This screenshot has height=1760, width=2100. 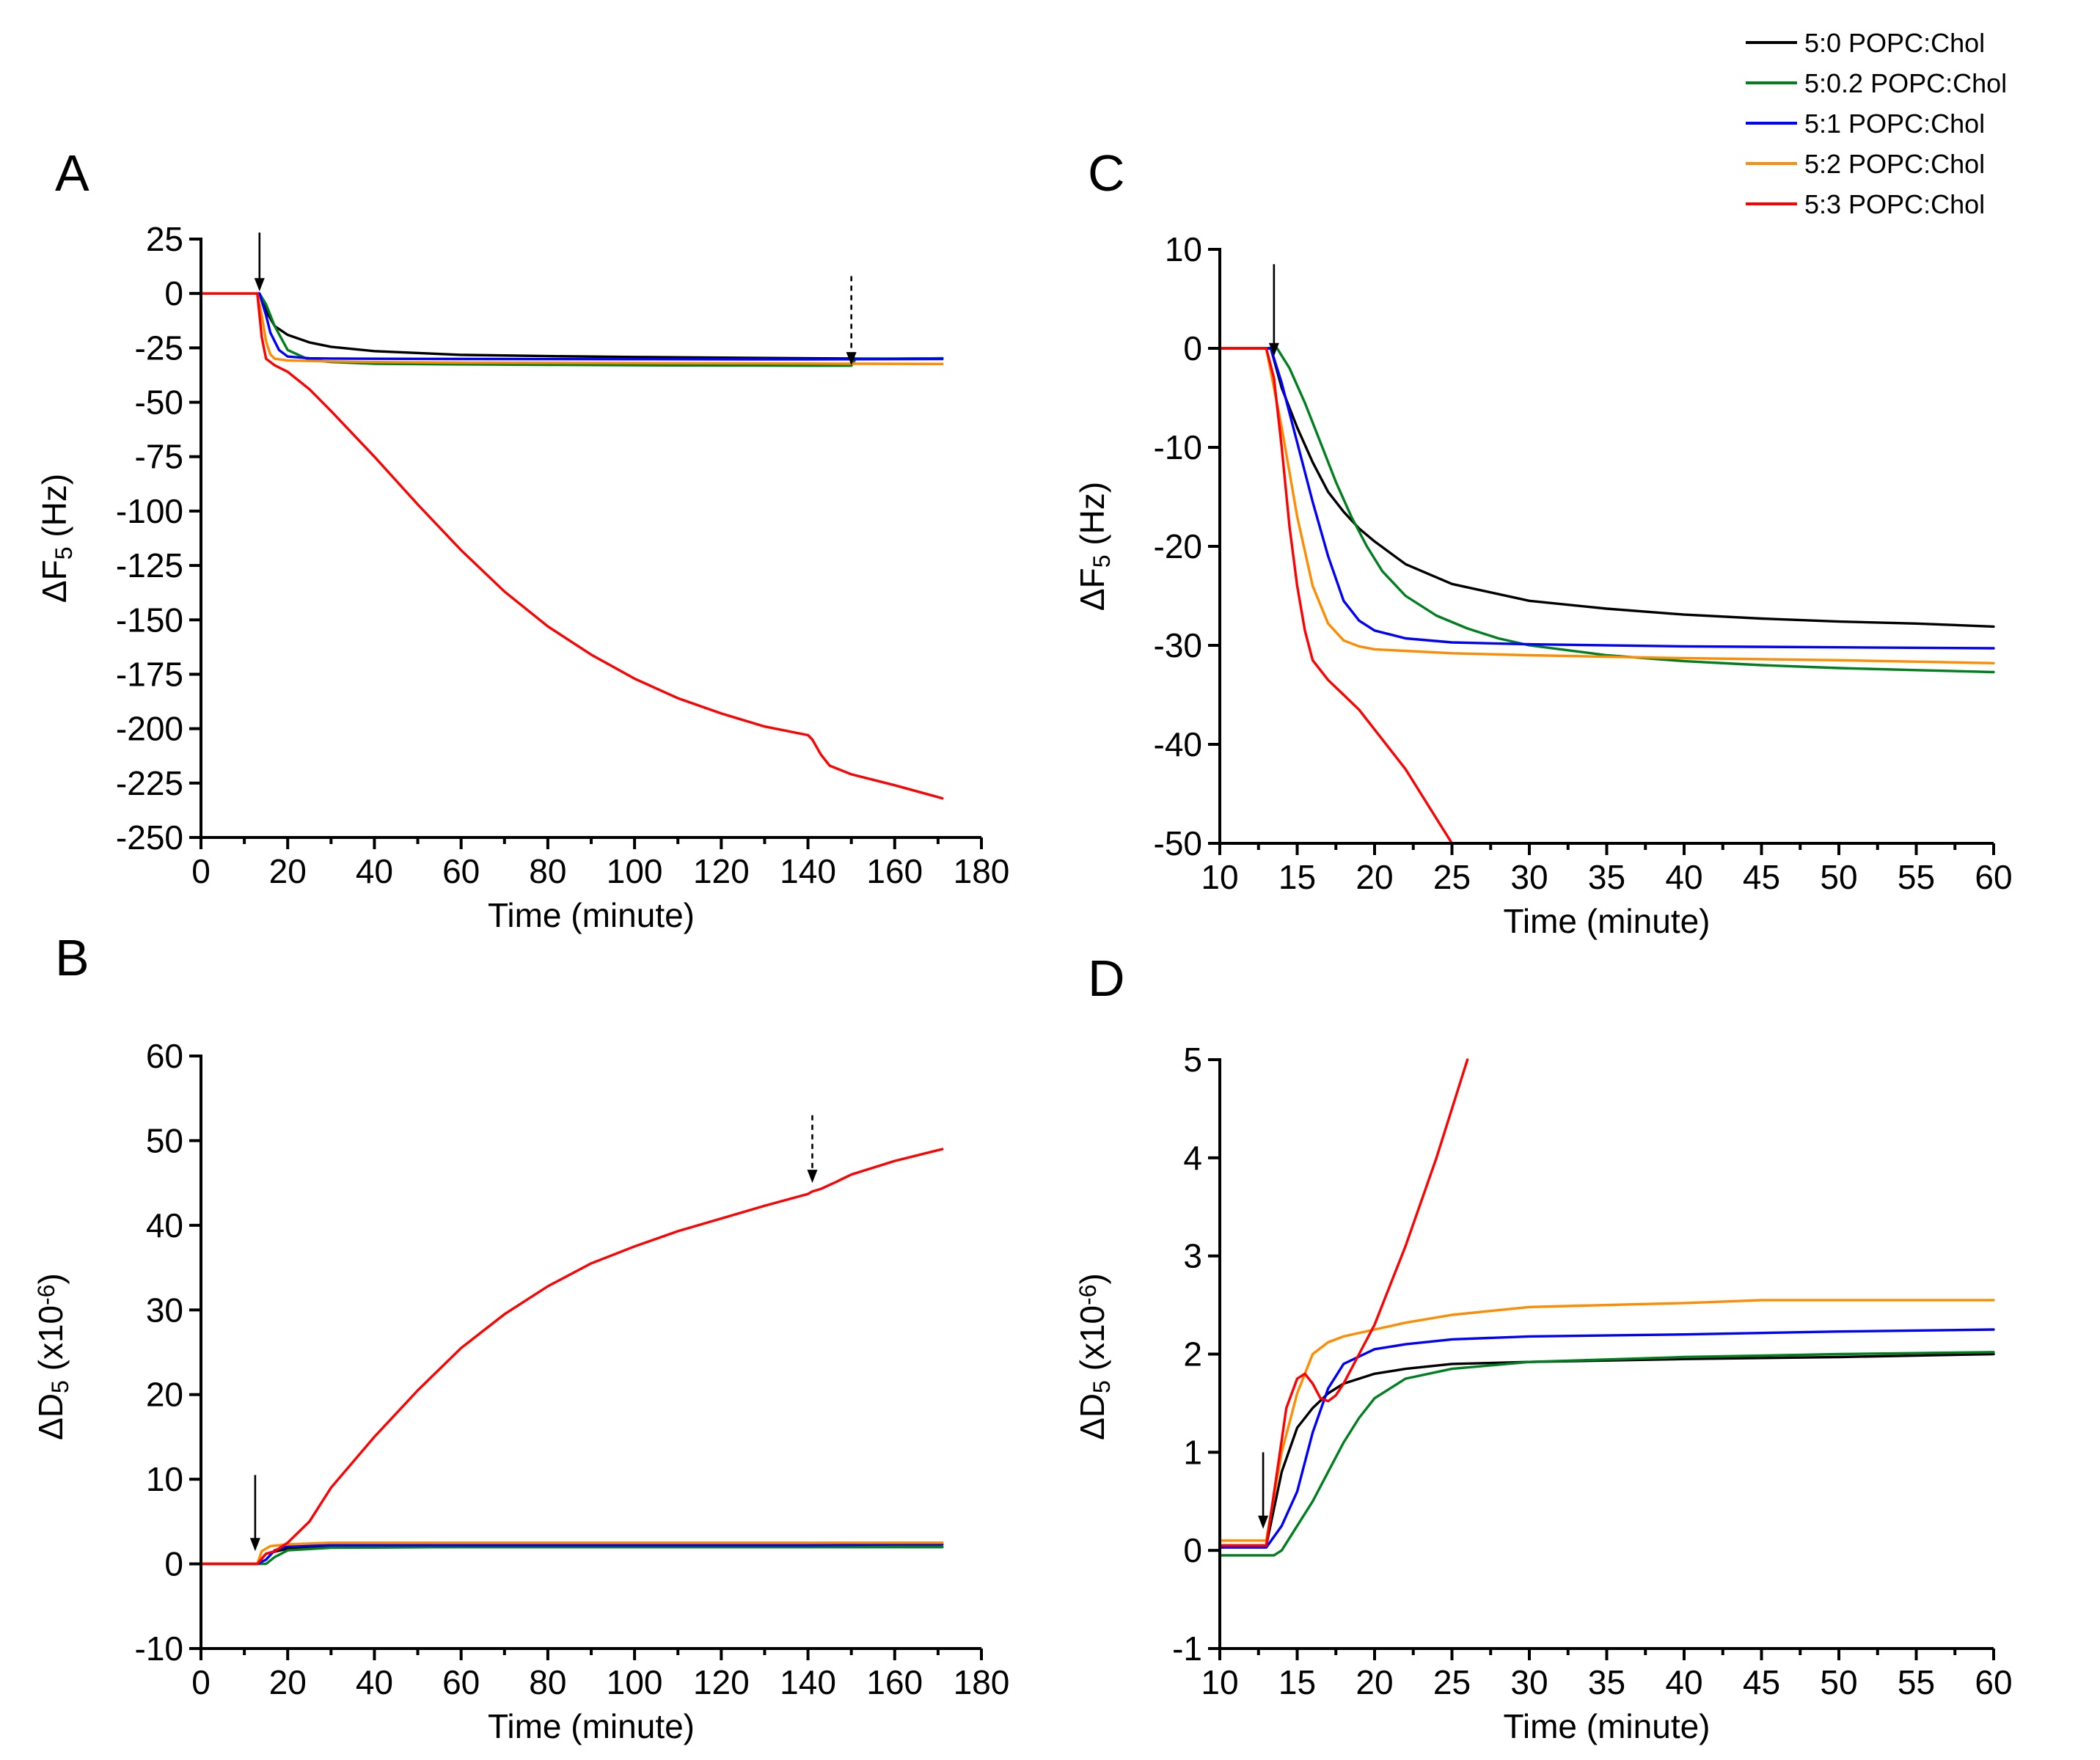 I want to click on y-tick-label: -1, so click(x=1187, y=1648).